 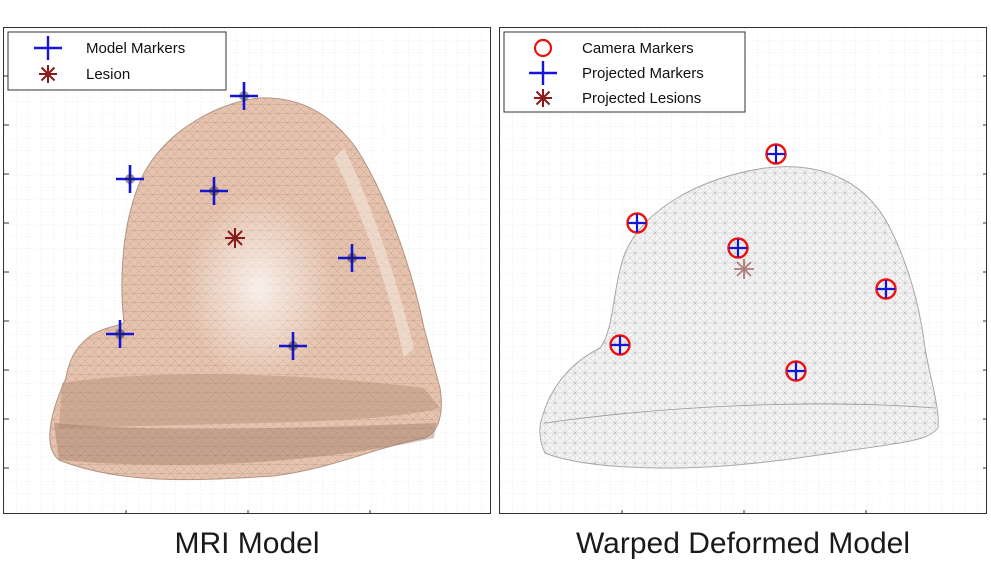 What do you see at coordinates (236, 221) in the screenshot?
I see `model-markers` at bounding box center [236, 221].